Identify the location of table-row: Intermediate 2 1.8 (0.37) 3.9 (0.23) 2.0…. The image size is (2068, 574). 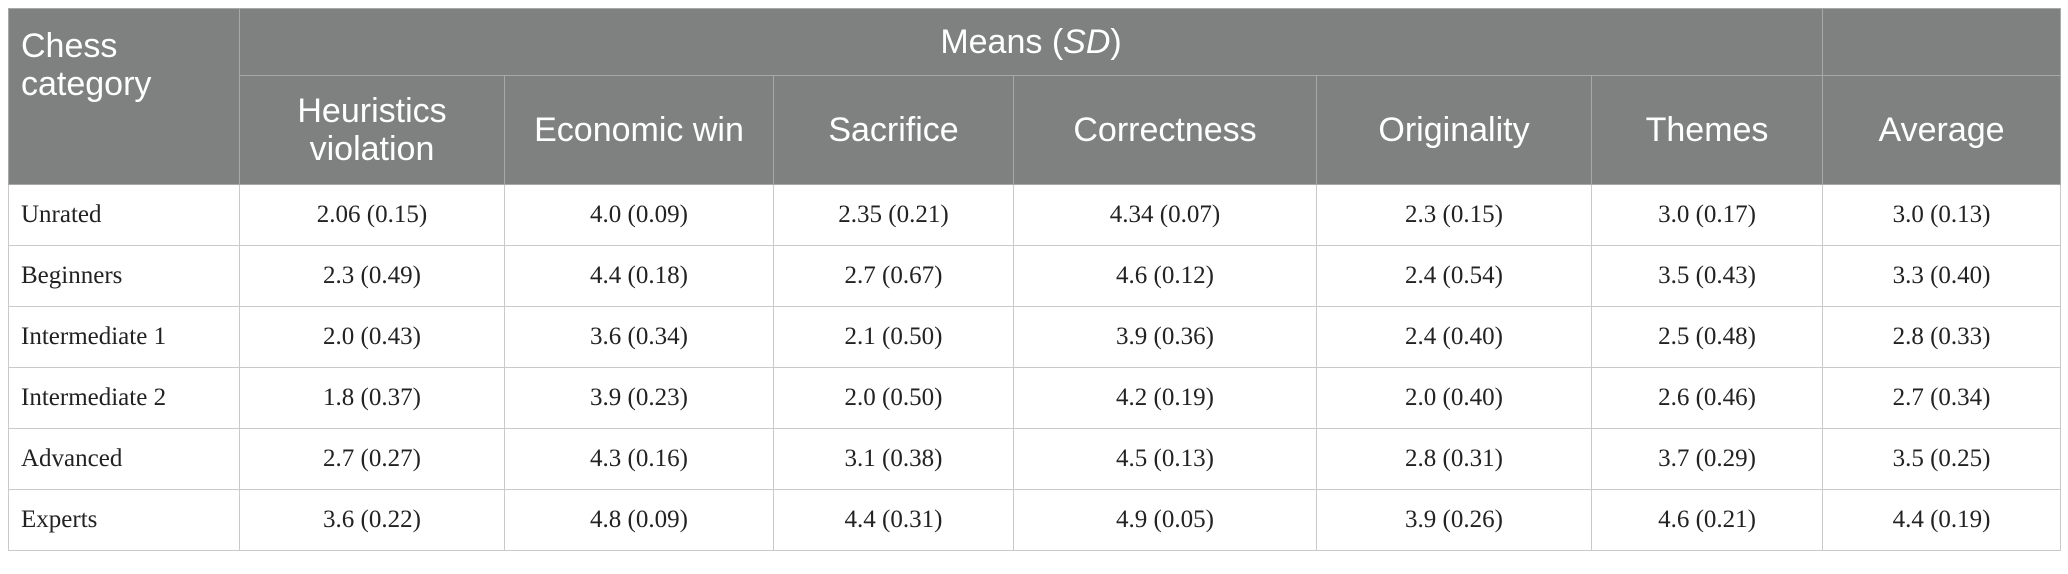
(1035, 398).